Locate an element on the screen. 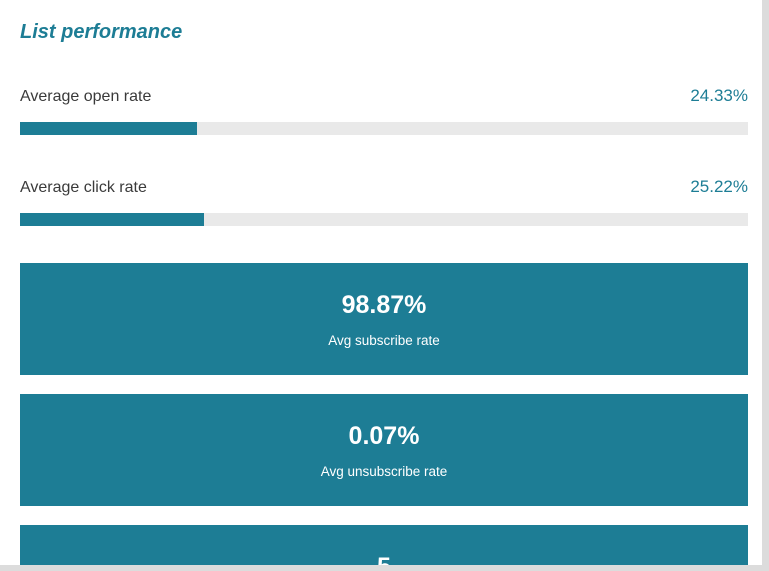  open-rate-progress-fill is located at coordinates (109, 128).